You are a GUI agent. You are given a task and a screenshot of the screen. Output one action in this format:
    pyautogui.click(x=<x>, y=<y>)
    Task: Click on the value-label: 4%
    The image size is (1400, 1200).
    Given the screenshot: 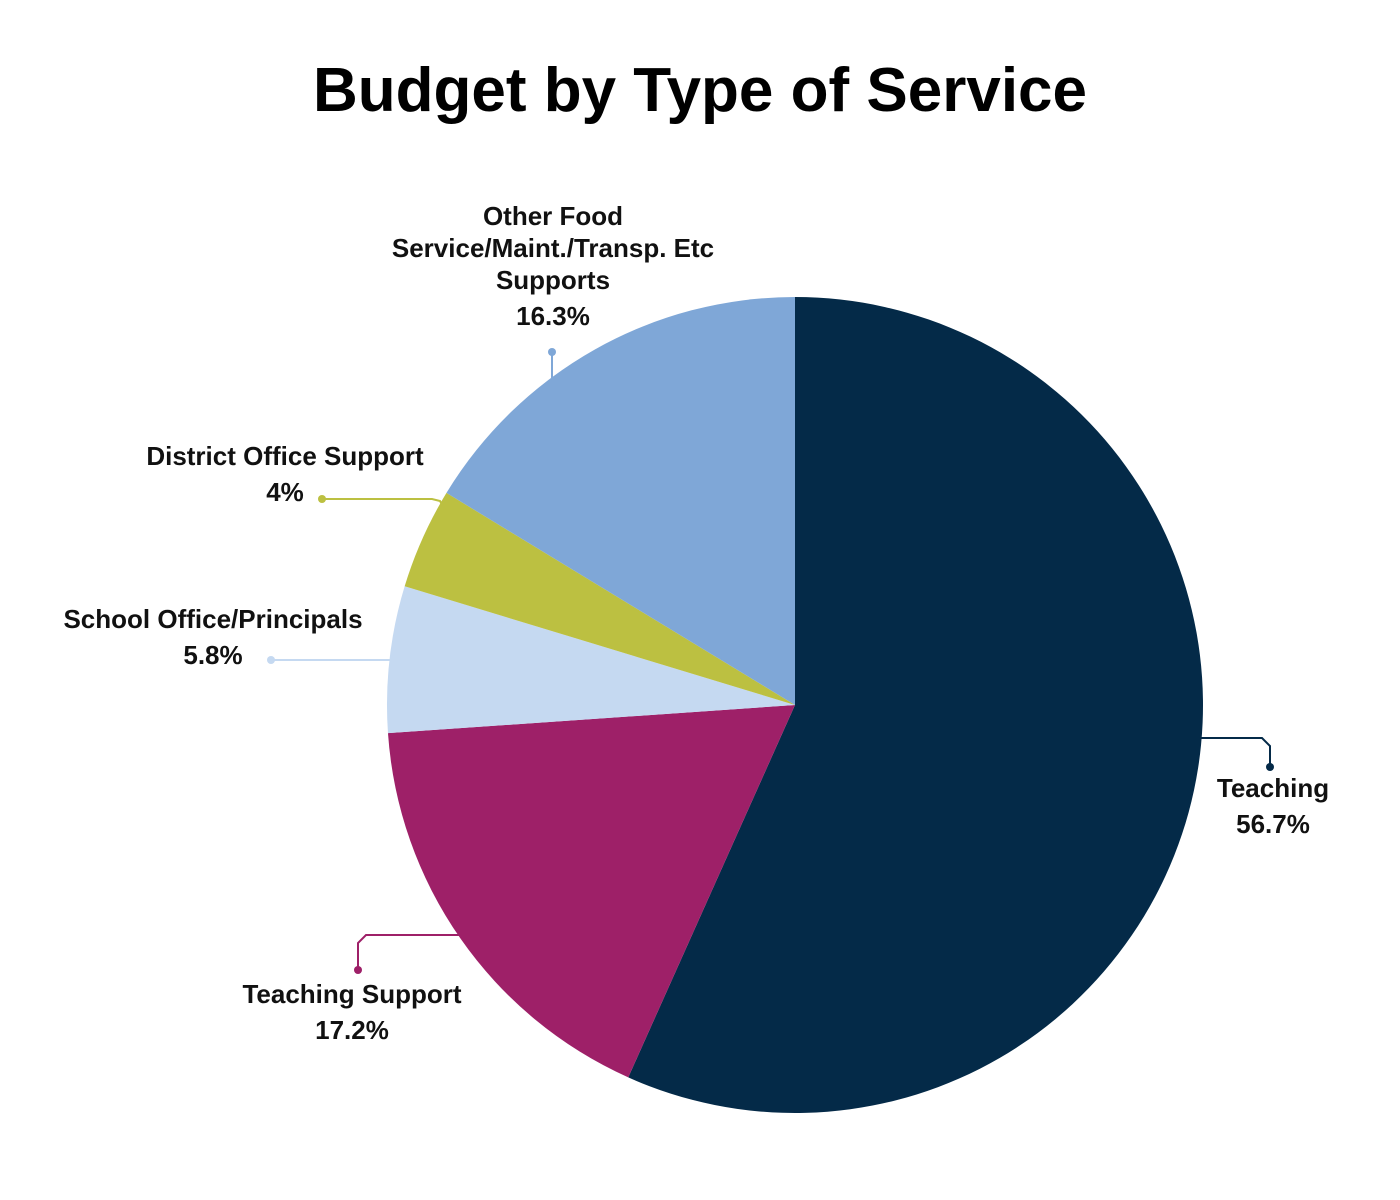 What is the action you would take?
    pyautogui.click(x=285, y=492)
    